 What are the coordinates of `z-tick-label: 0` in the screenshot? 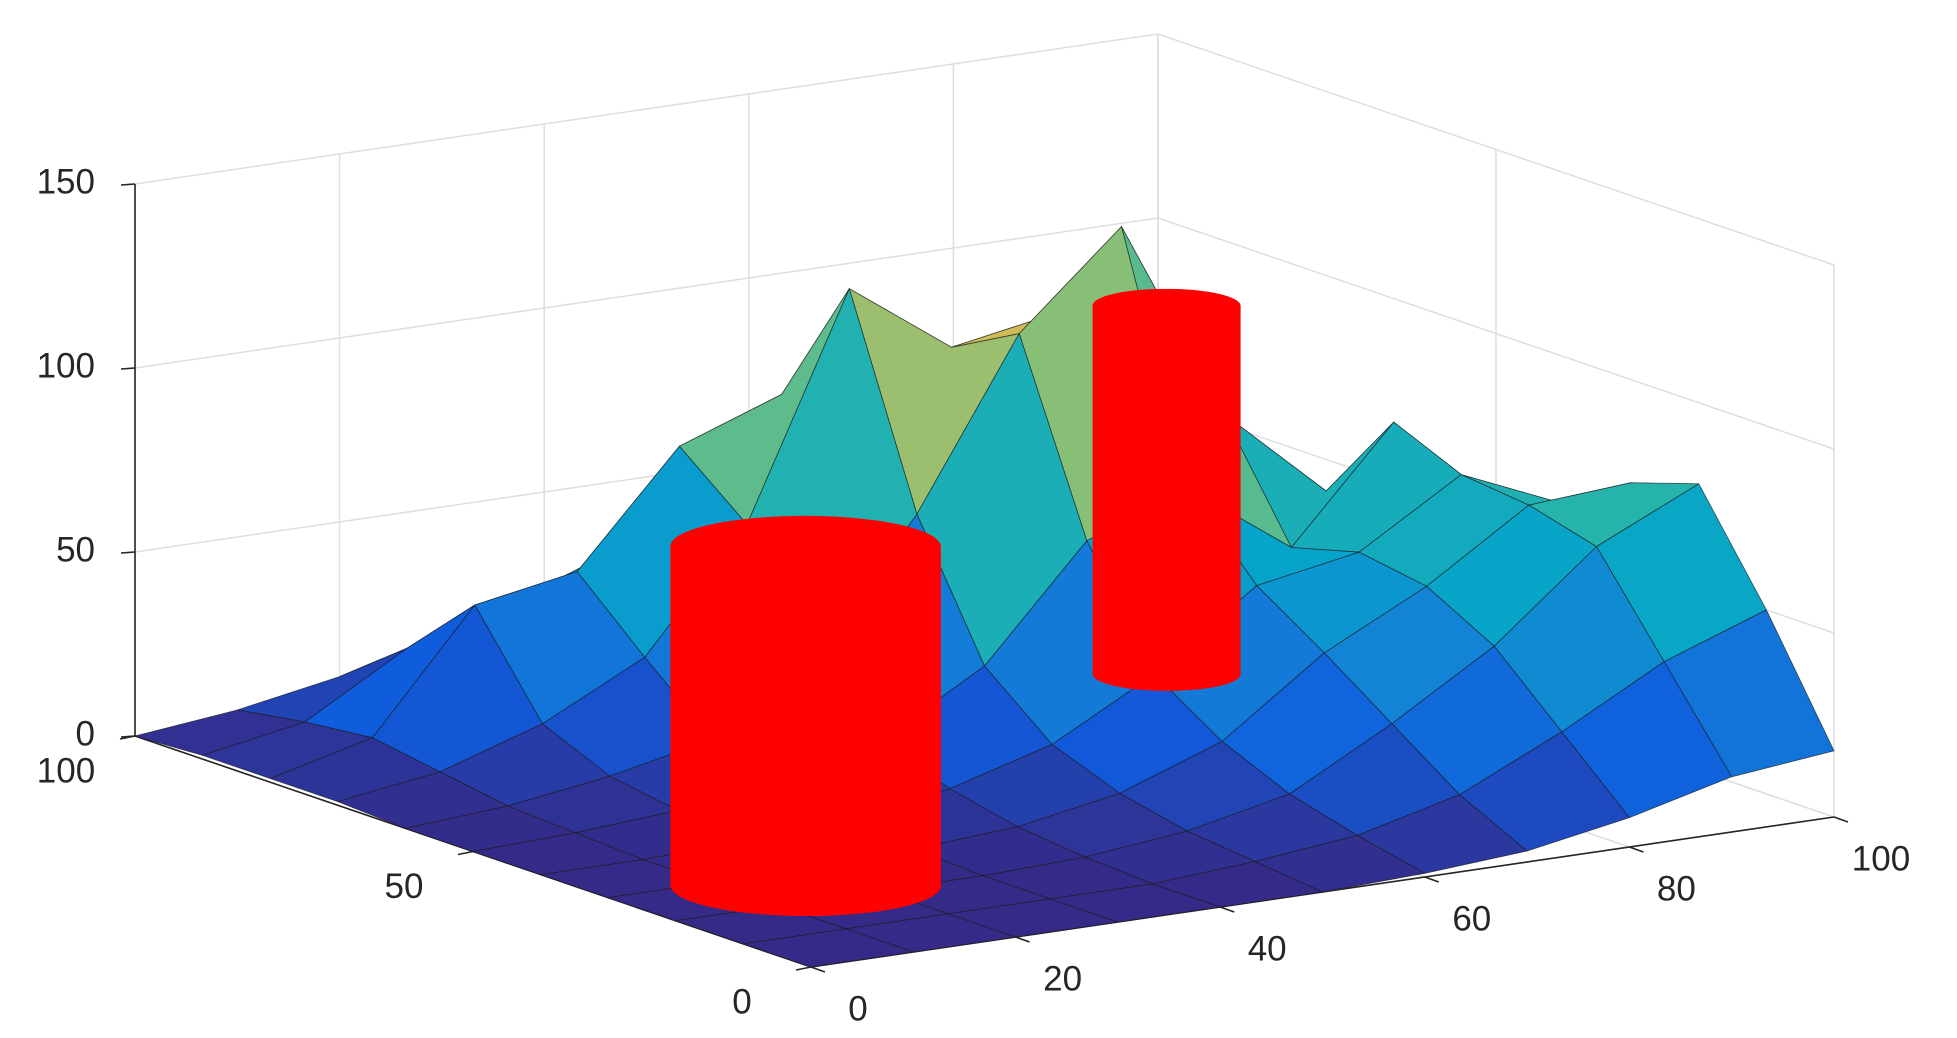 It's located at (85, 733).